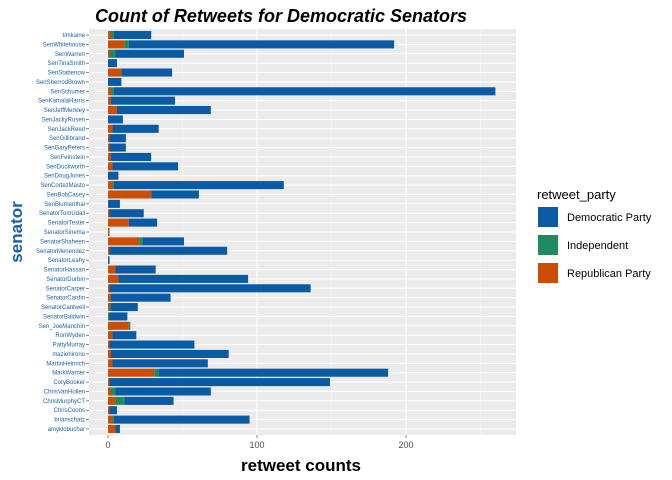  I want to click on y-tick-label: SenBlumenthal, so click(64, 205).